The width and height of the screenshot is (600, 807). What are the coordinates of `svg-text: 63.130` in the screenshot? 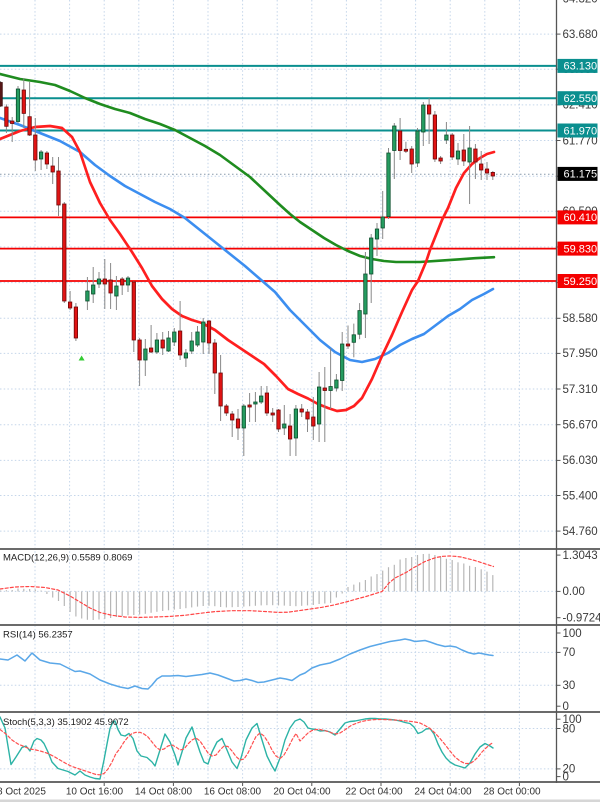 It's located at (581, 67).